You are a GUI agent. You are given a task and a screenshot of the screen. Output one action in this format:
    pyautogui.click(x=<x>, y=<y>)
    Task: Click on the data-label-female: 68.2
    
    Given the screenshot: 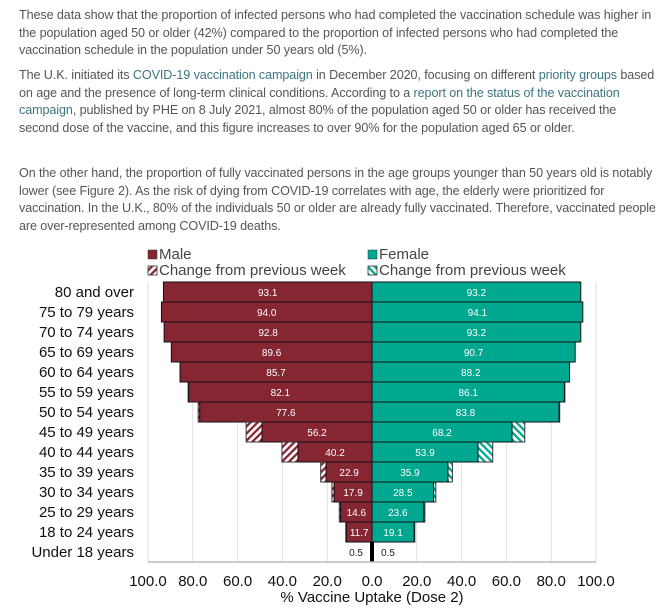 What is the action you would take?
    pyautogui.click(x=442, y=433)
    